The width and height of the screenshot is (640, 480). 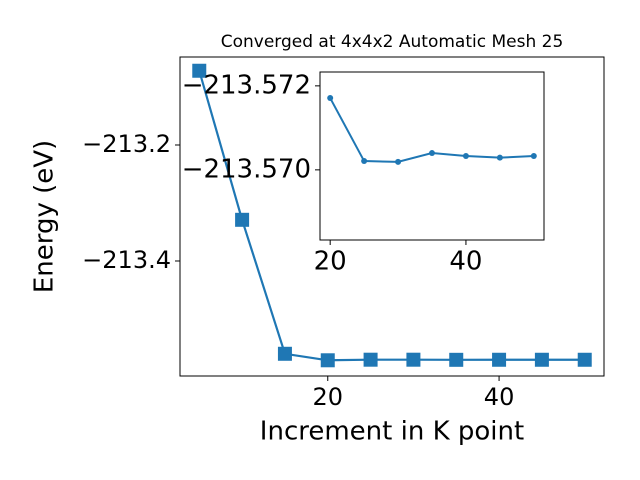 What do you see at coordinates (392, 42) in the screenshot?
I see `chart-title: Converged at 4x4x2 Automatic Mesh 25` at bounding box center [392, 42].